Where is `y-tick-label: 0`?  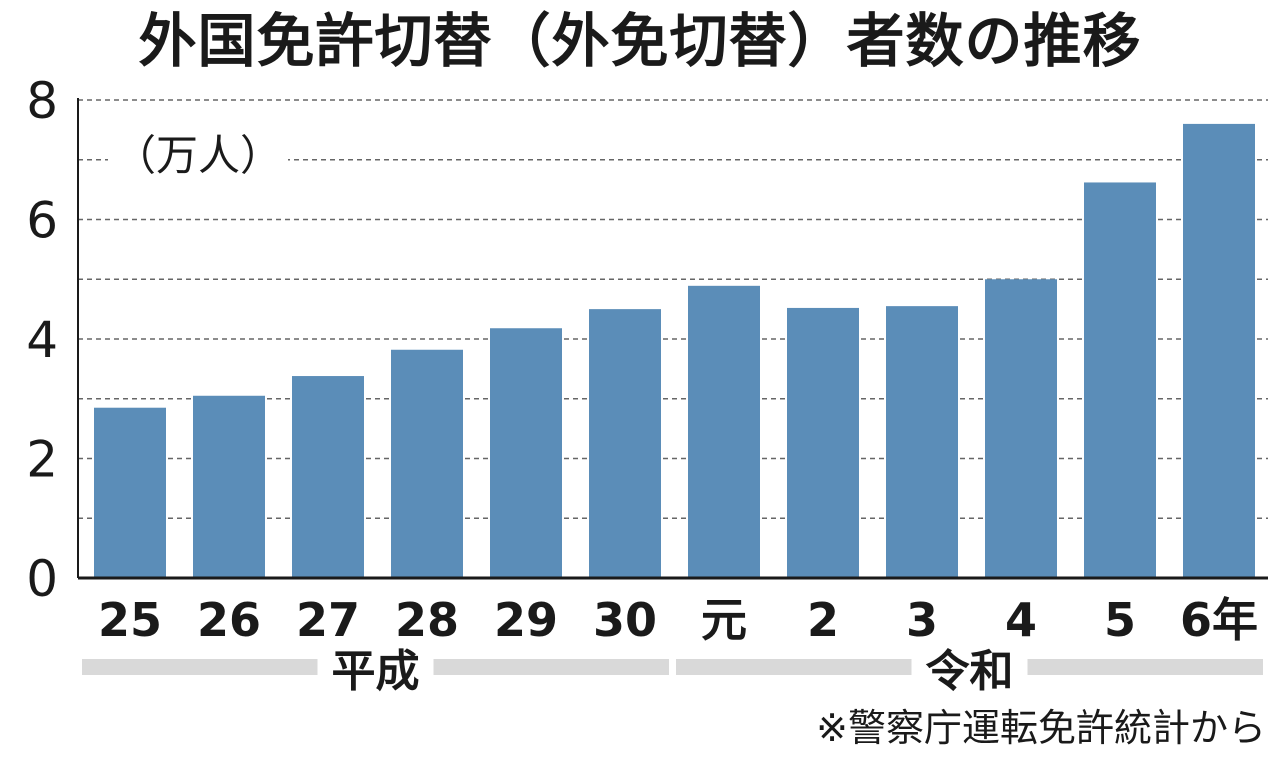
y-tick-label: 0 is located at coordinates (42, 579).